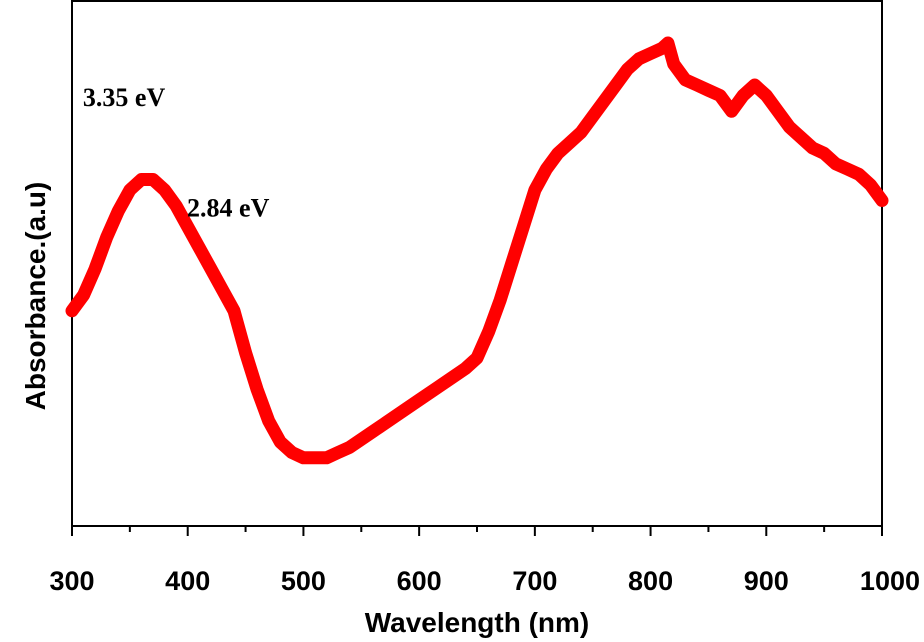 Image resolution: width=924 pixels, height=642 pixels. Describe the element at coordinates (650, 581) in the screenshot. I see `x-tick-label: 800` at that location.